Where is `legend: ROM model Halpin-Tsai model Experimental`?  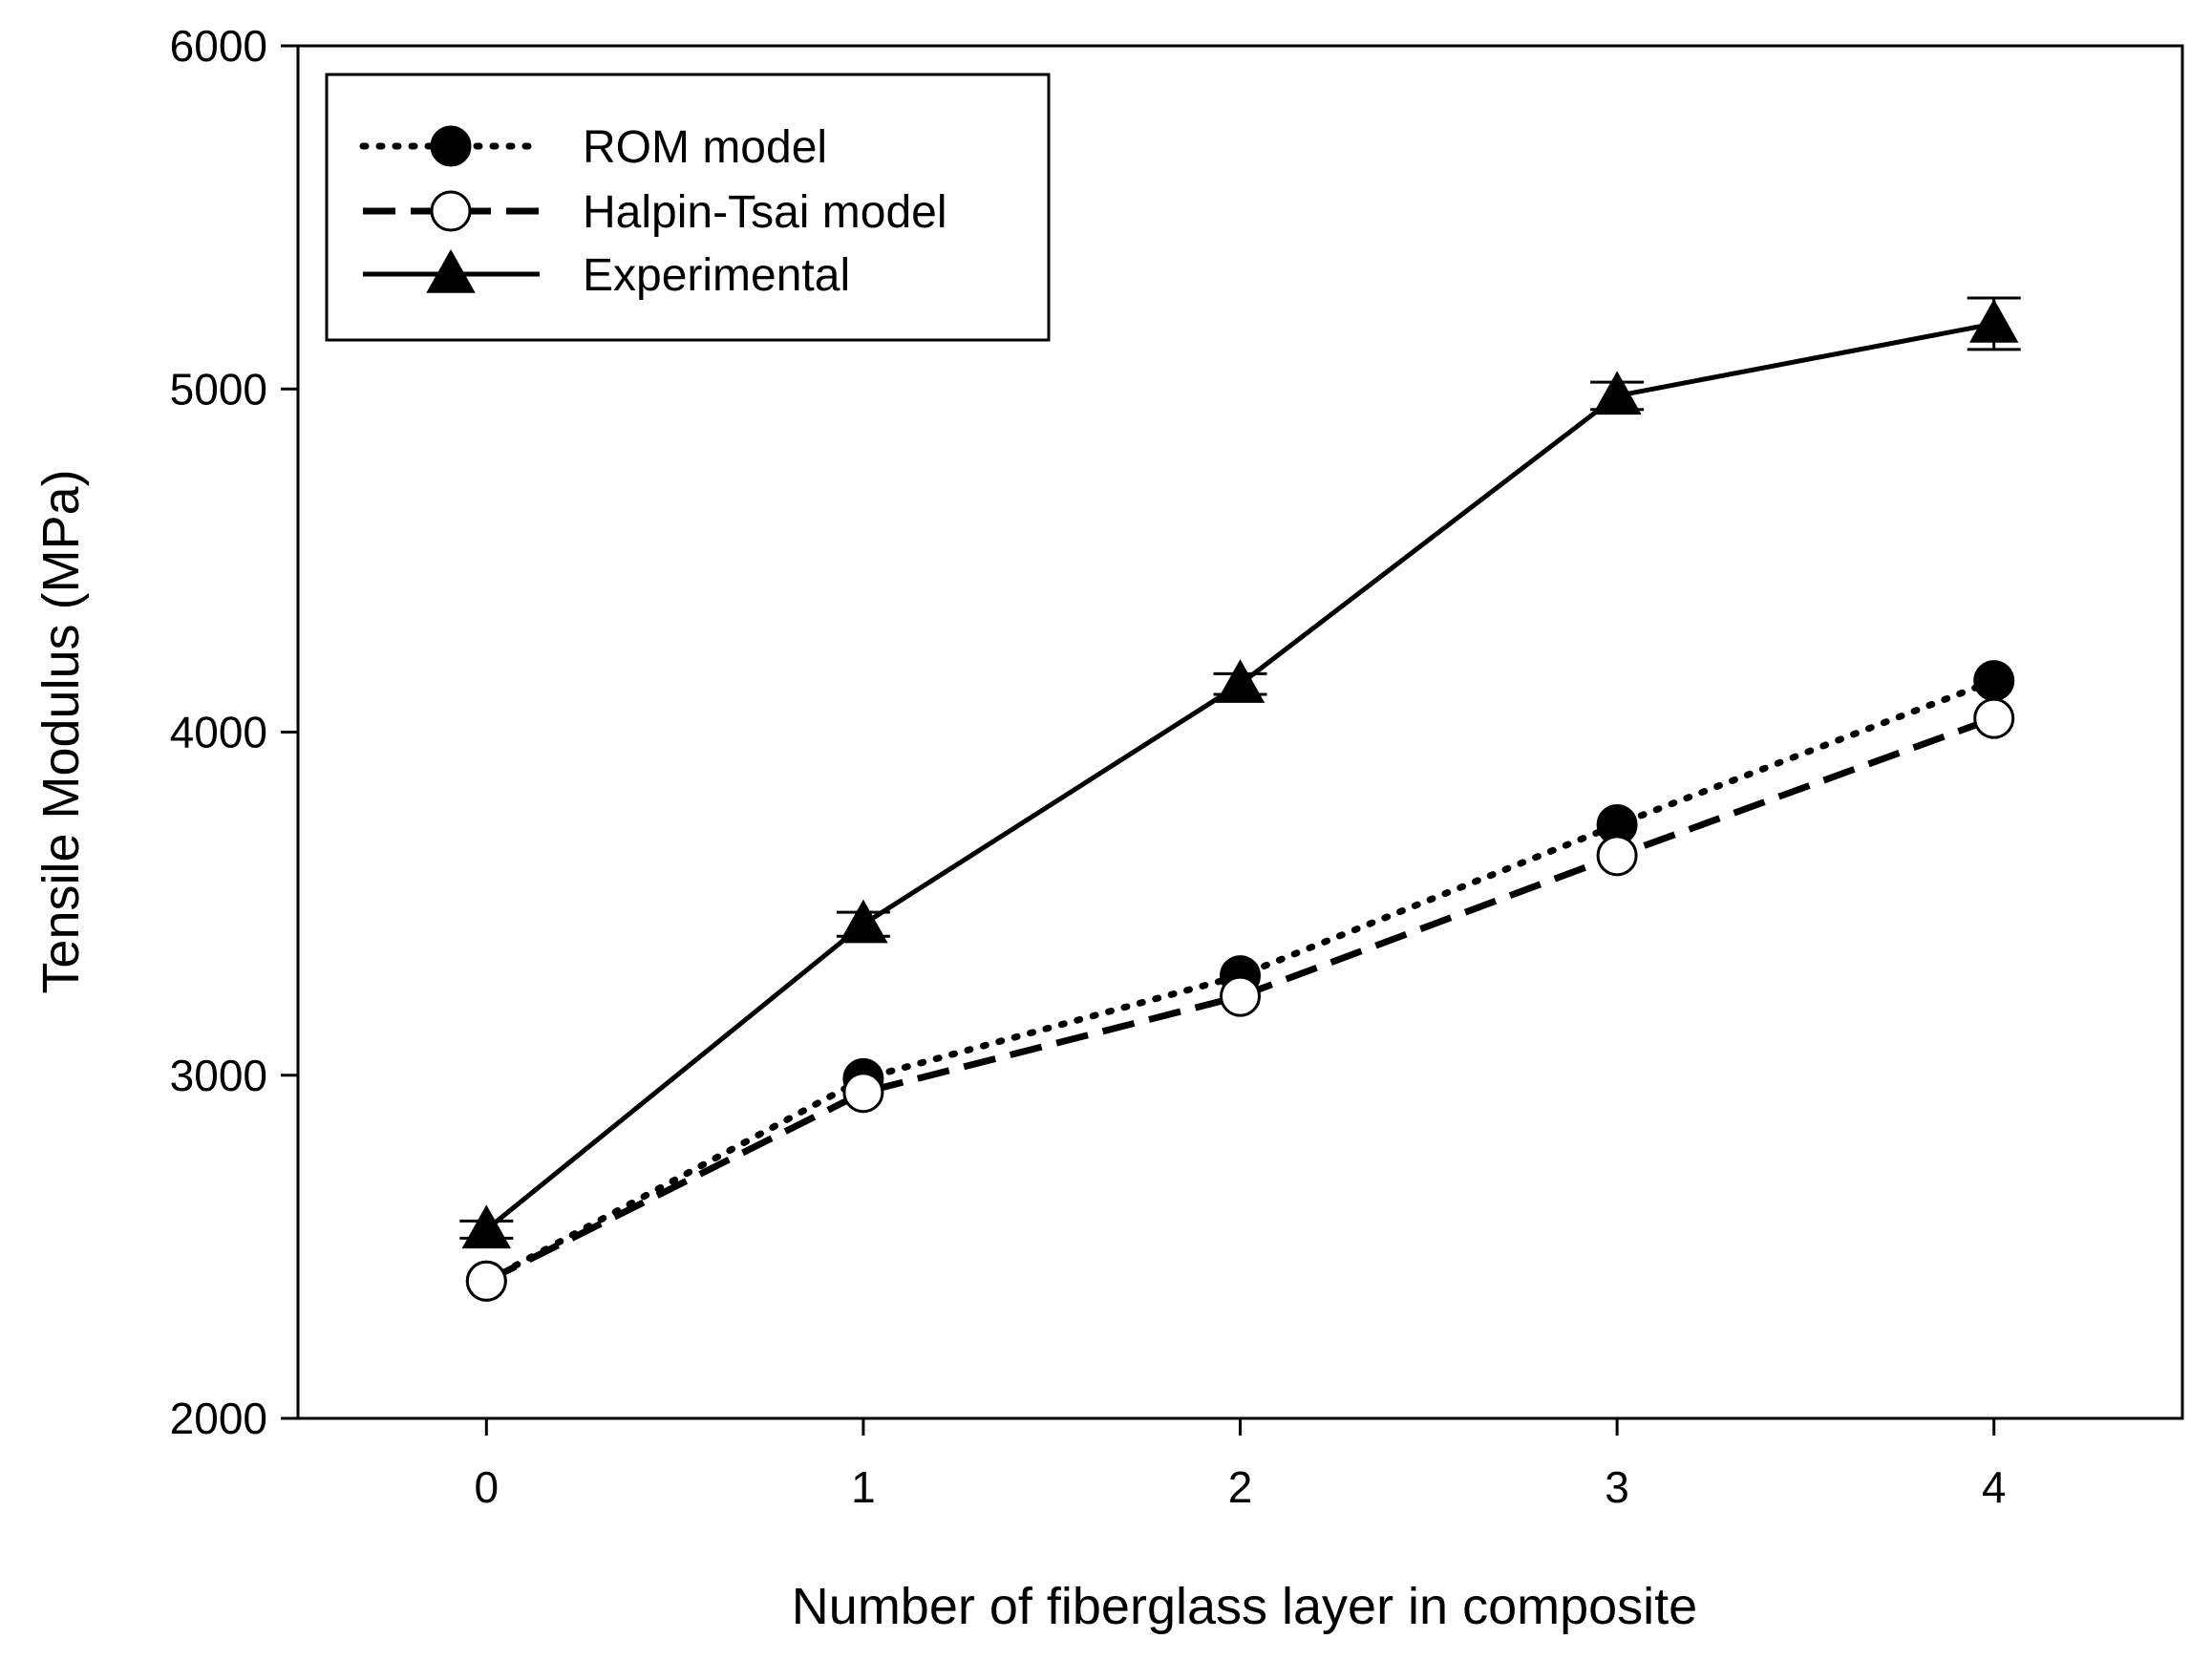 legend: ROM model Halpin-Tsai model Experimental is located at coordinates (688, 207).